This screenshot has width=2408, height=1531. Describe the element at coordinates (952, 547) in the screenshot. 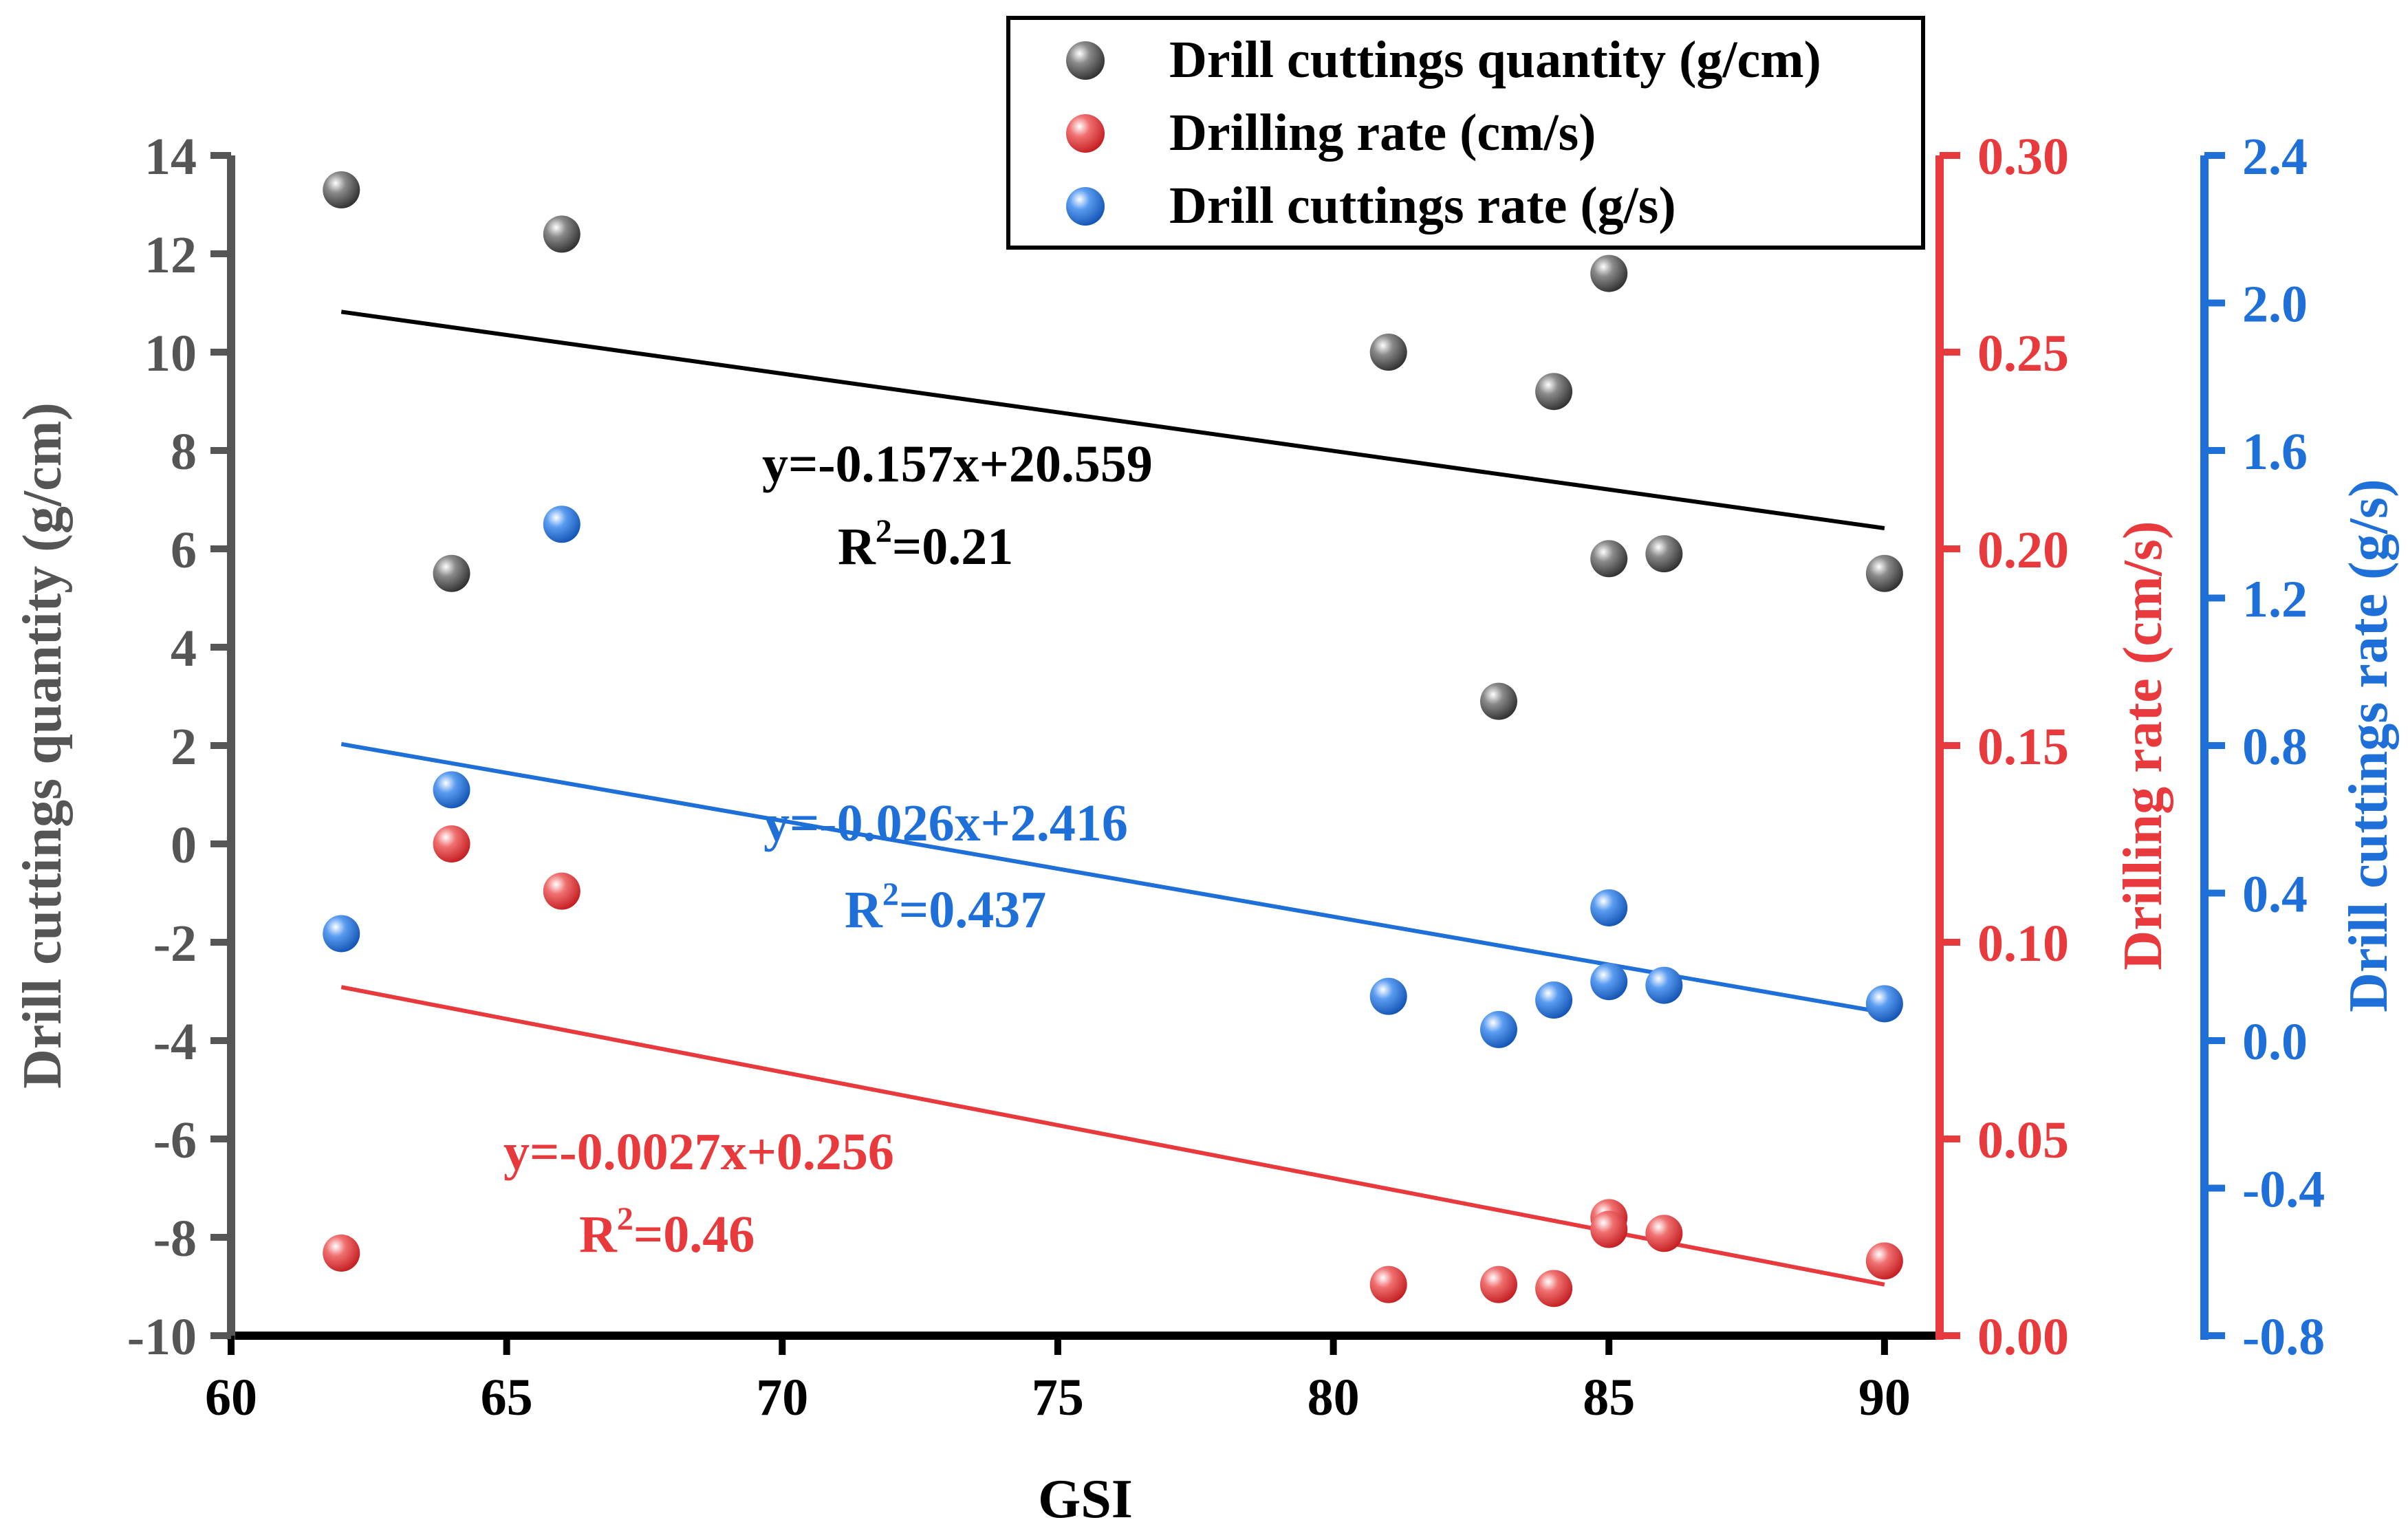

I see `r2-quantity-value: =0.21` at that location.